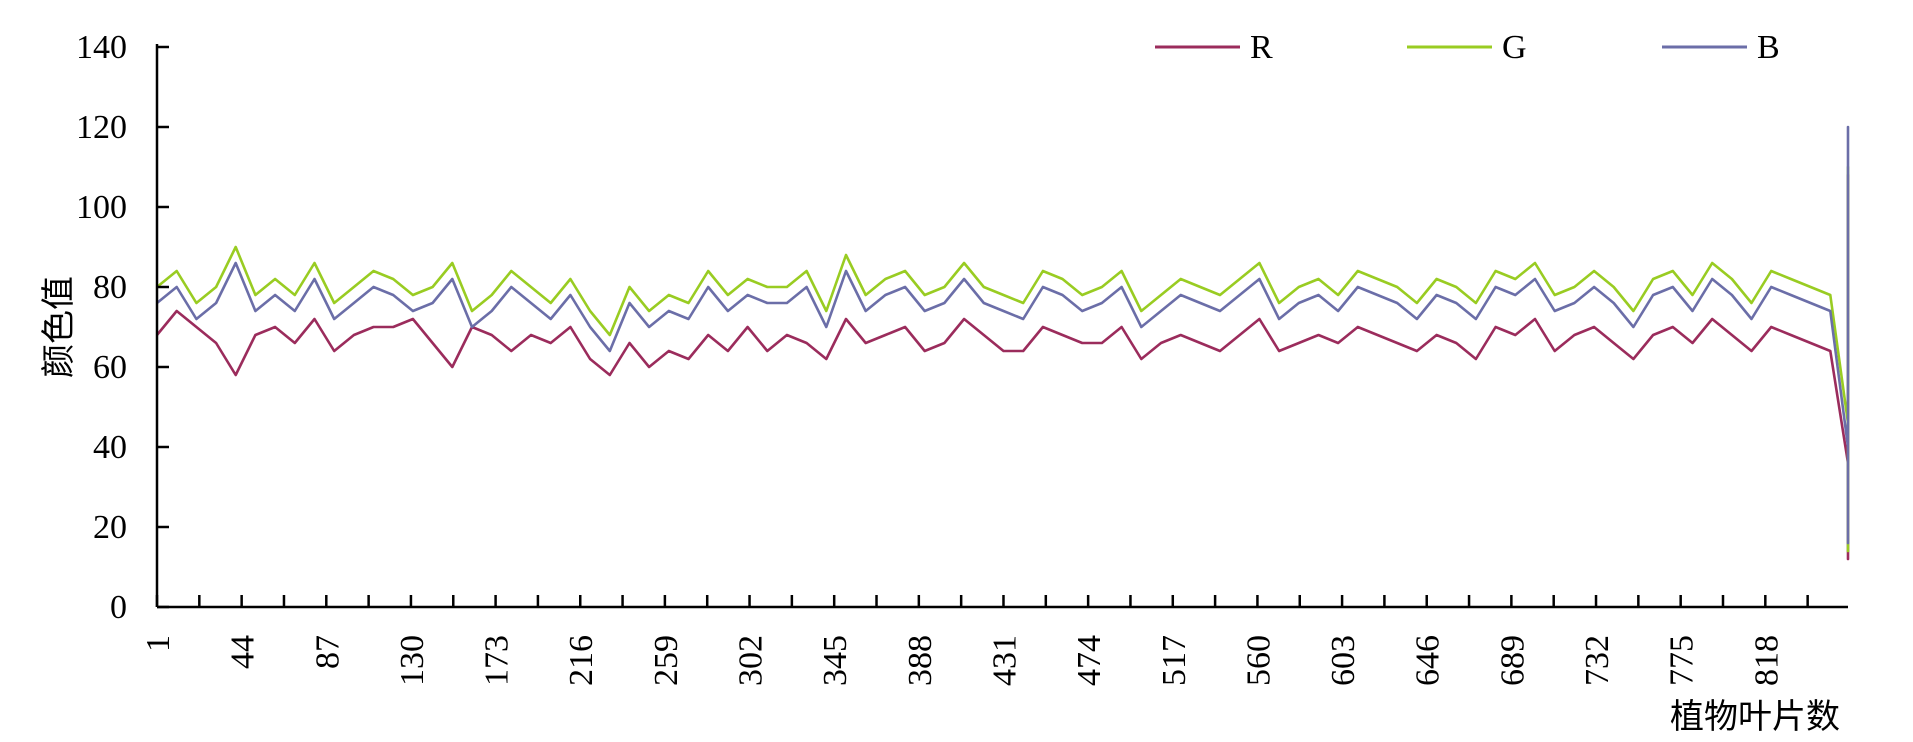 This screenshot has height=742, width=1913. I want to click on y-tick-label: 20, so click(110, 527).